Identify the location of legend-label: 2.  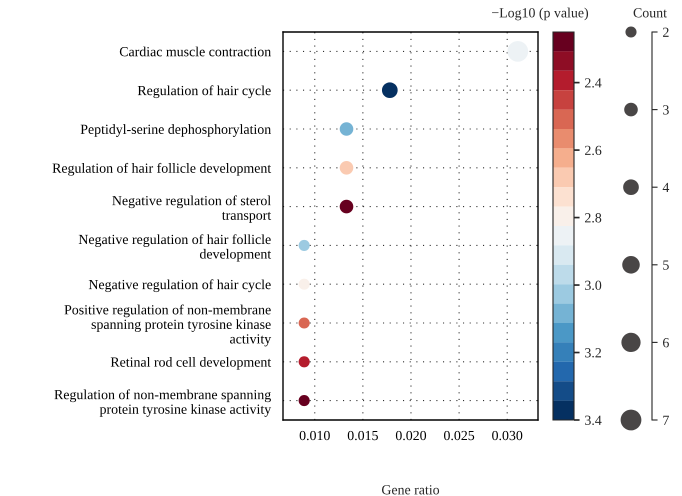
(666, 32).